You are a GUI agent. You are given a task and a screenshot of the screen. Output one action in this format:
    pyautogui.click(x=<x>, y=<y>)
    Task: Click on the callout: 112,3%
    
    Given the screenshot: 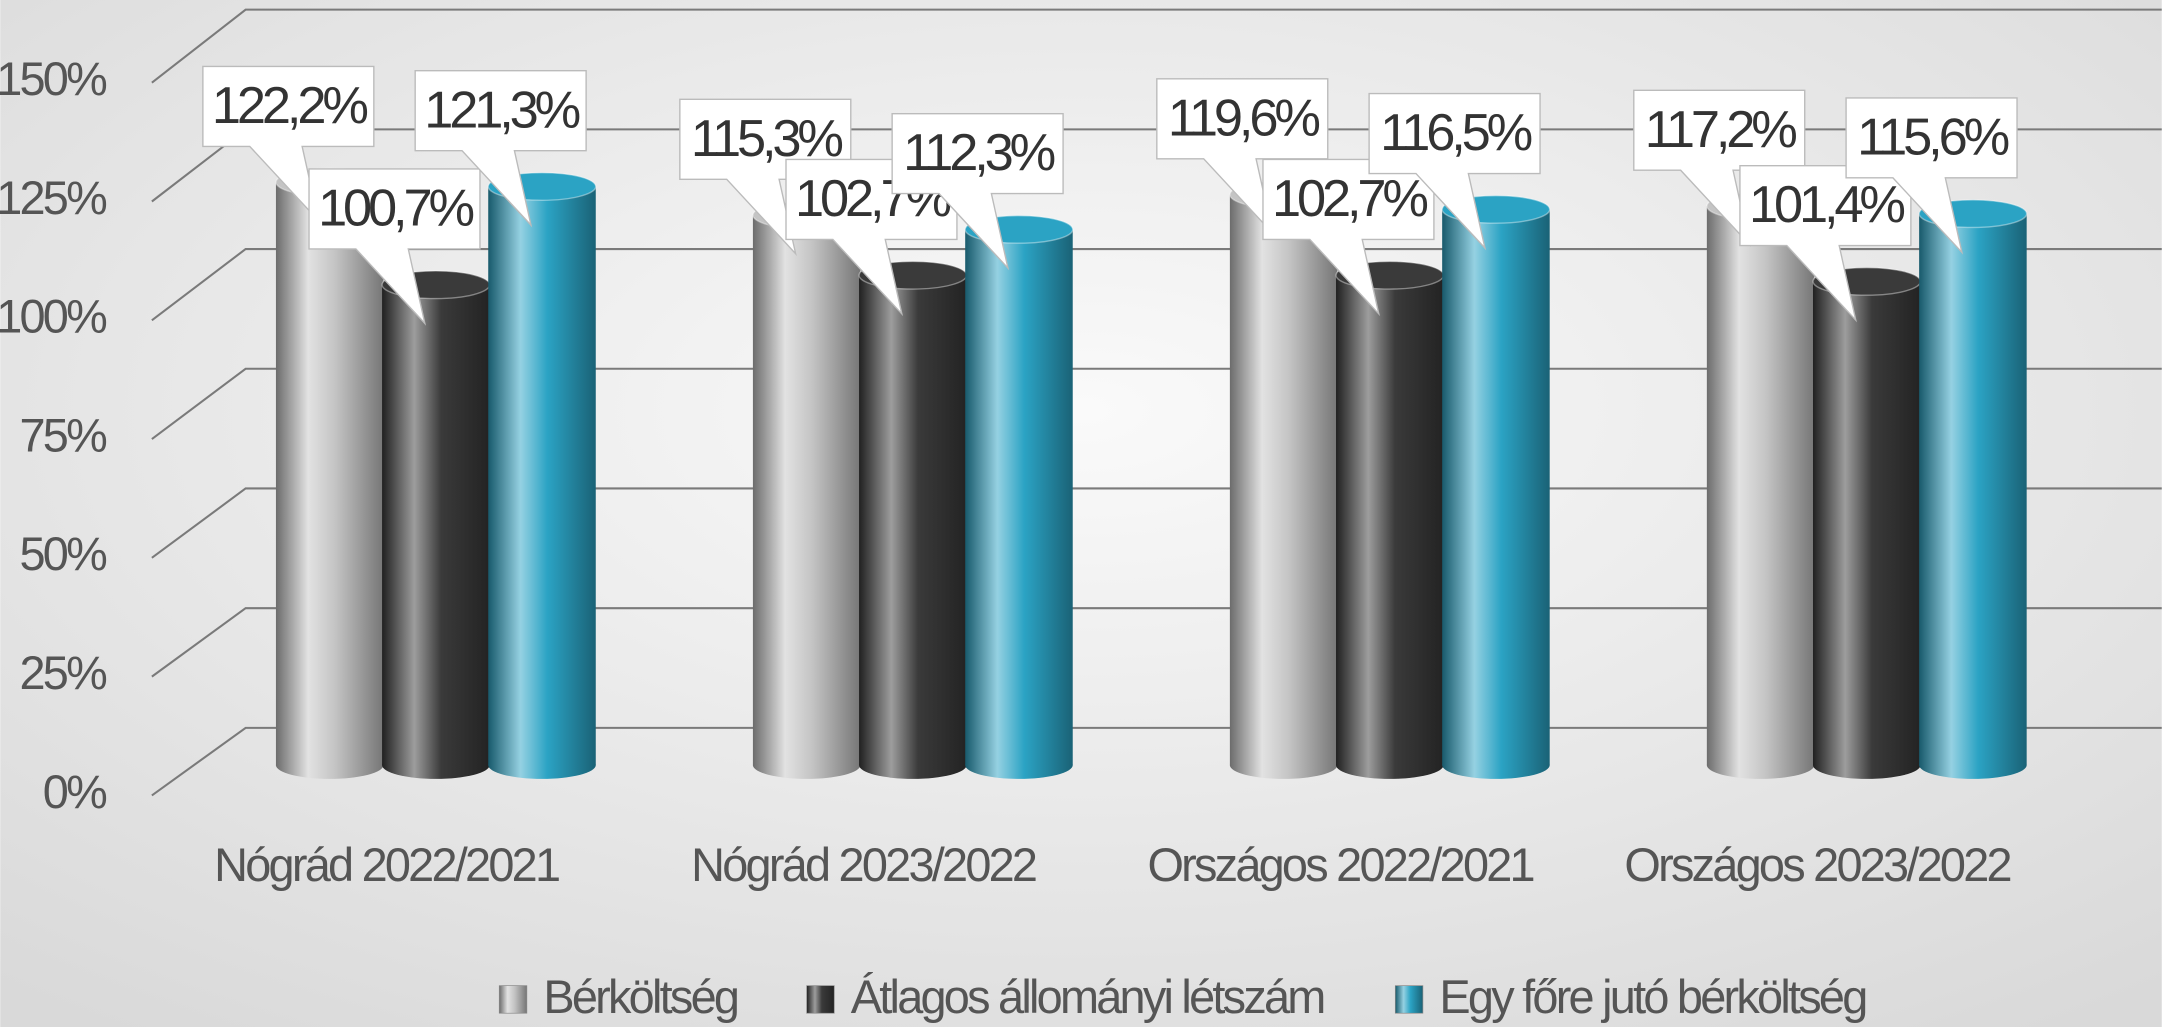 What is the action you would take?
    pyautogui.click(x=977, y=191)
    